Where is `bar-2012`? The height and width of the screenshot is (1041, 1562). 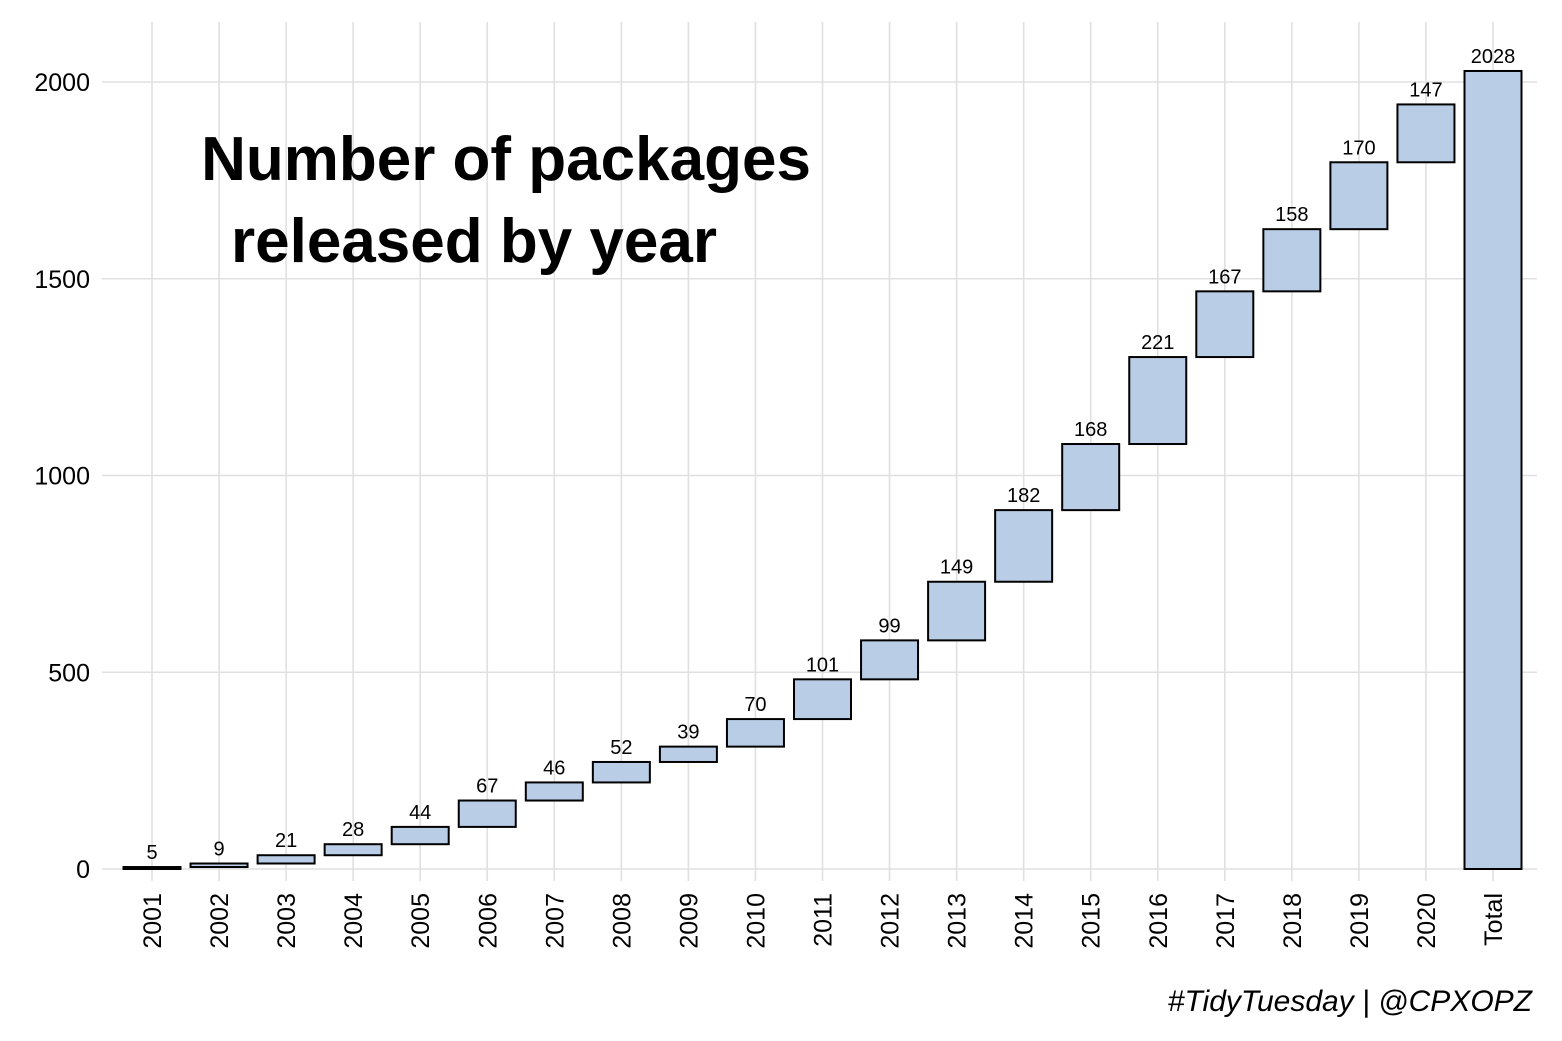
bar-2012 is located at coordinates (890, 660).